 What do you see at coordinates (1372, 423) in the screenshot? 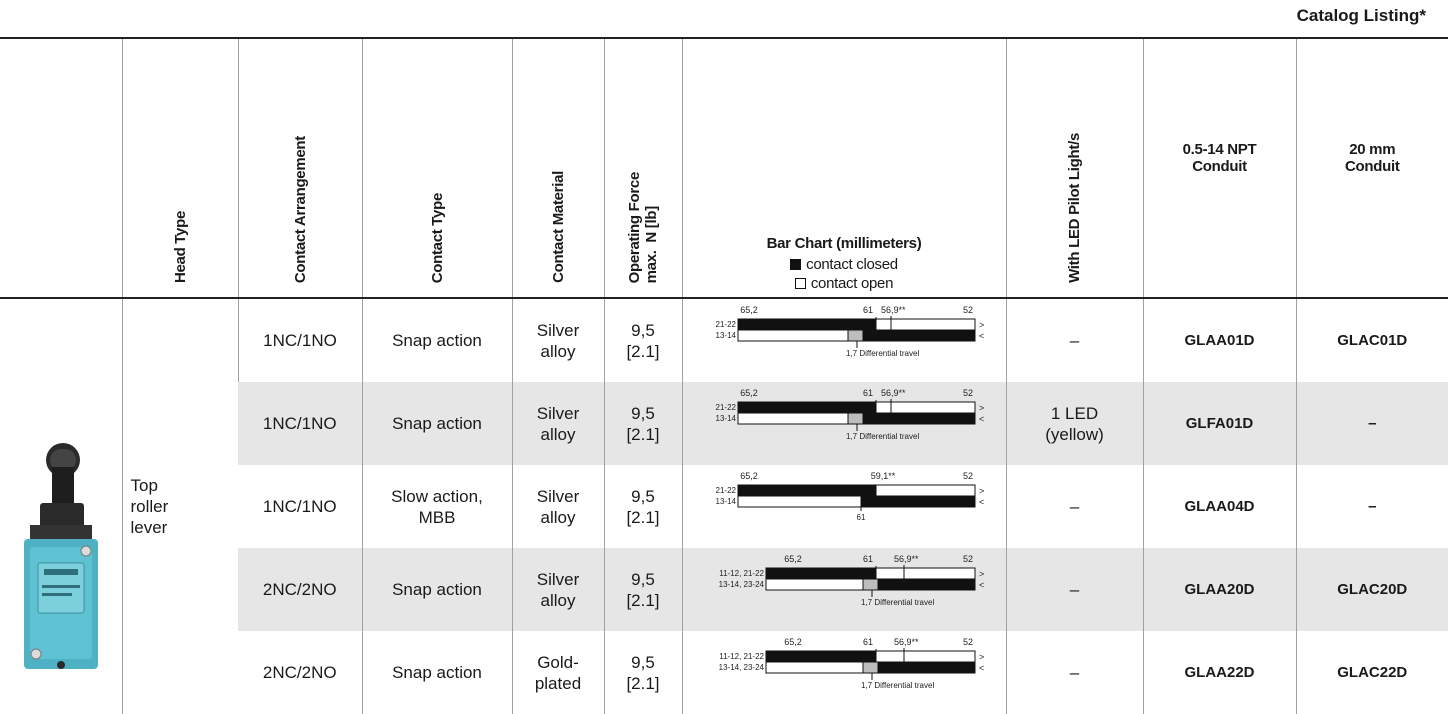
I see `mm20-cell: –` at bounding box center [1372, 423].